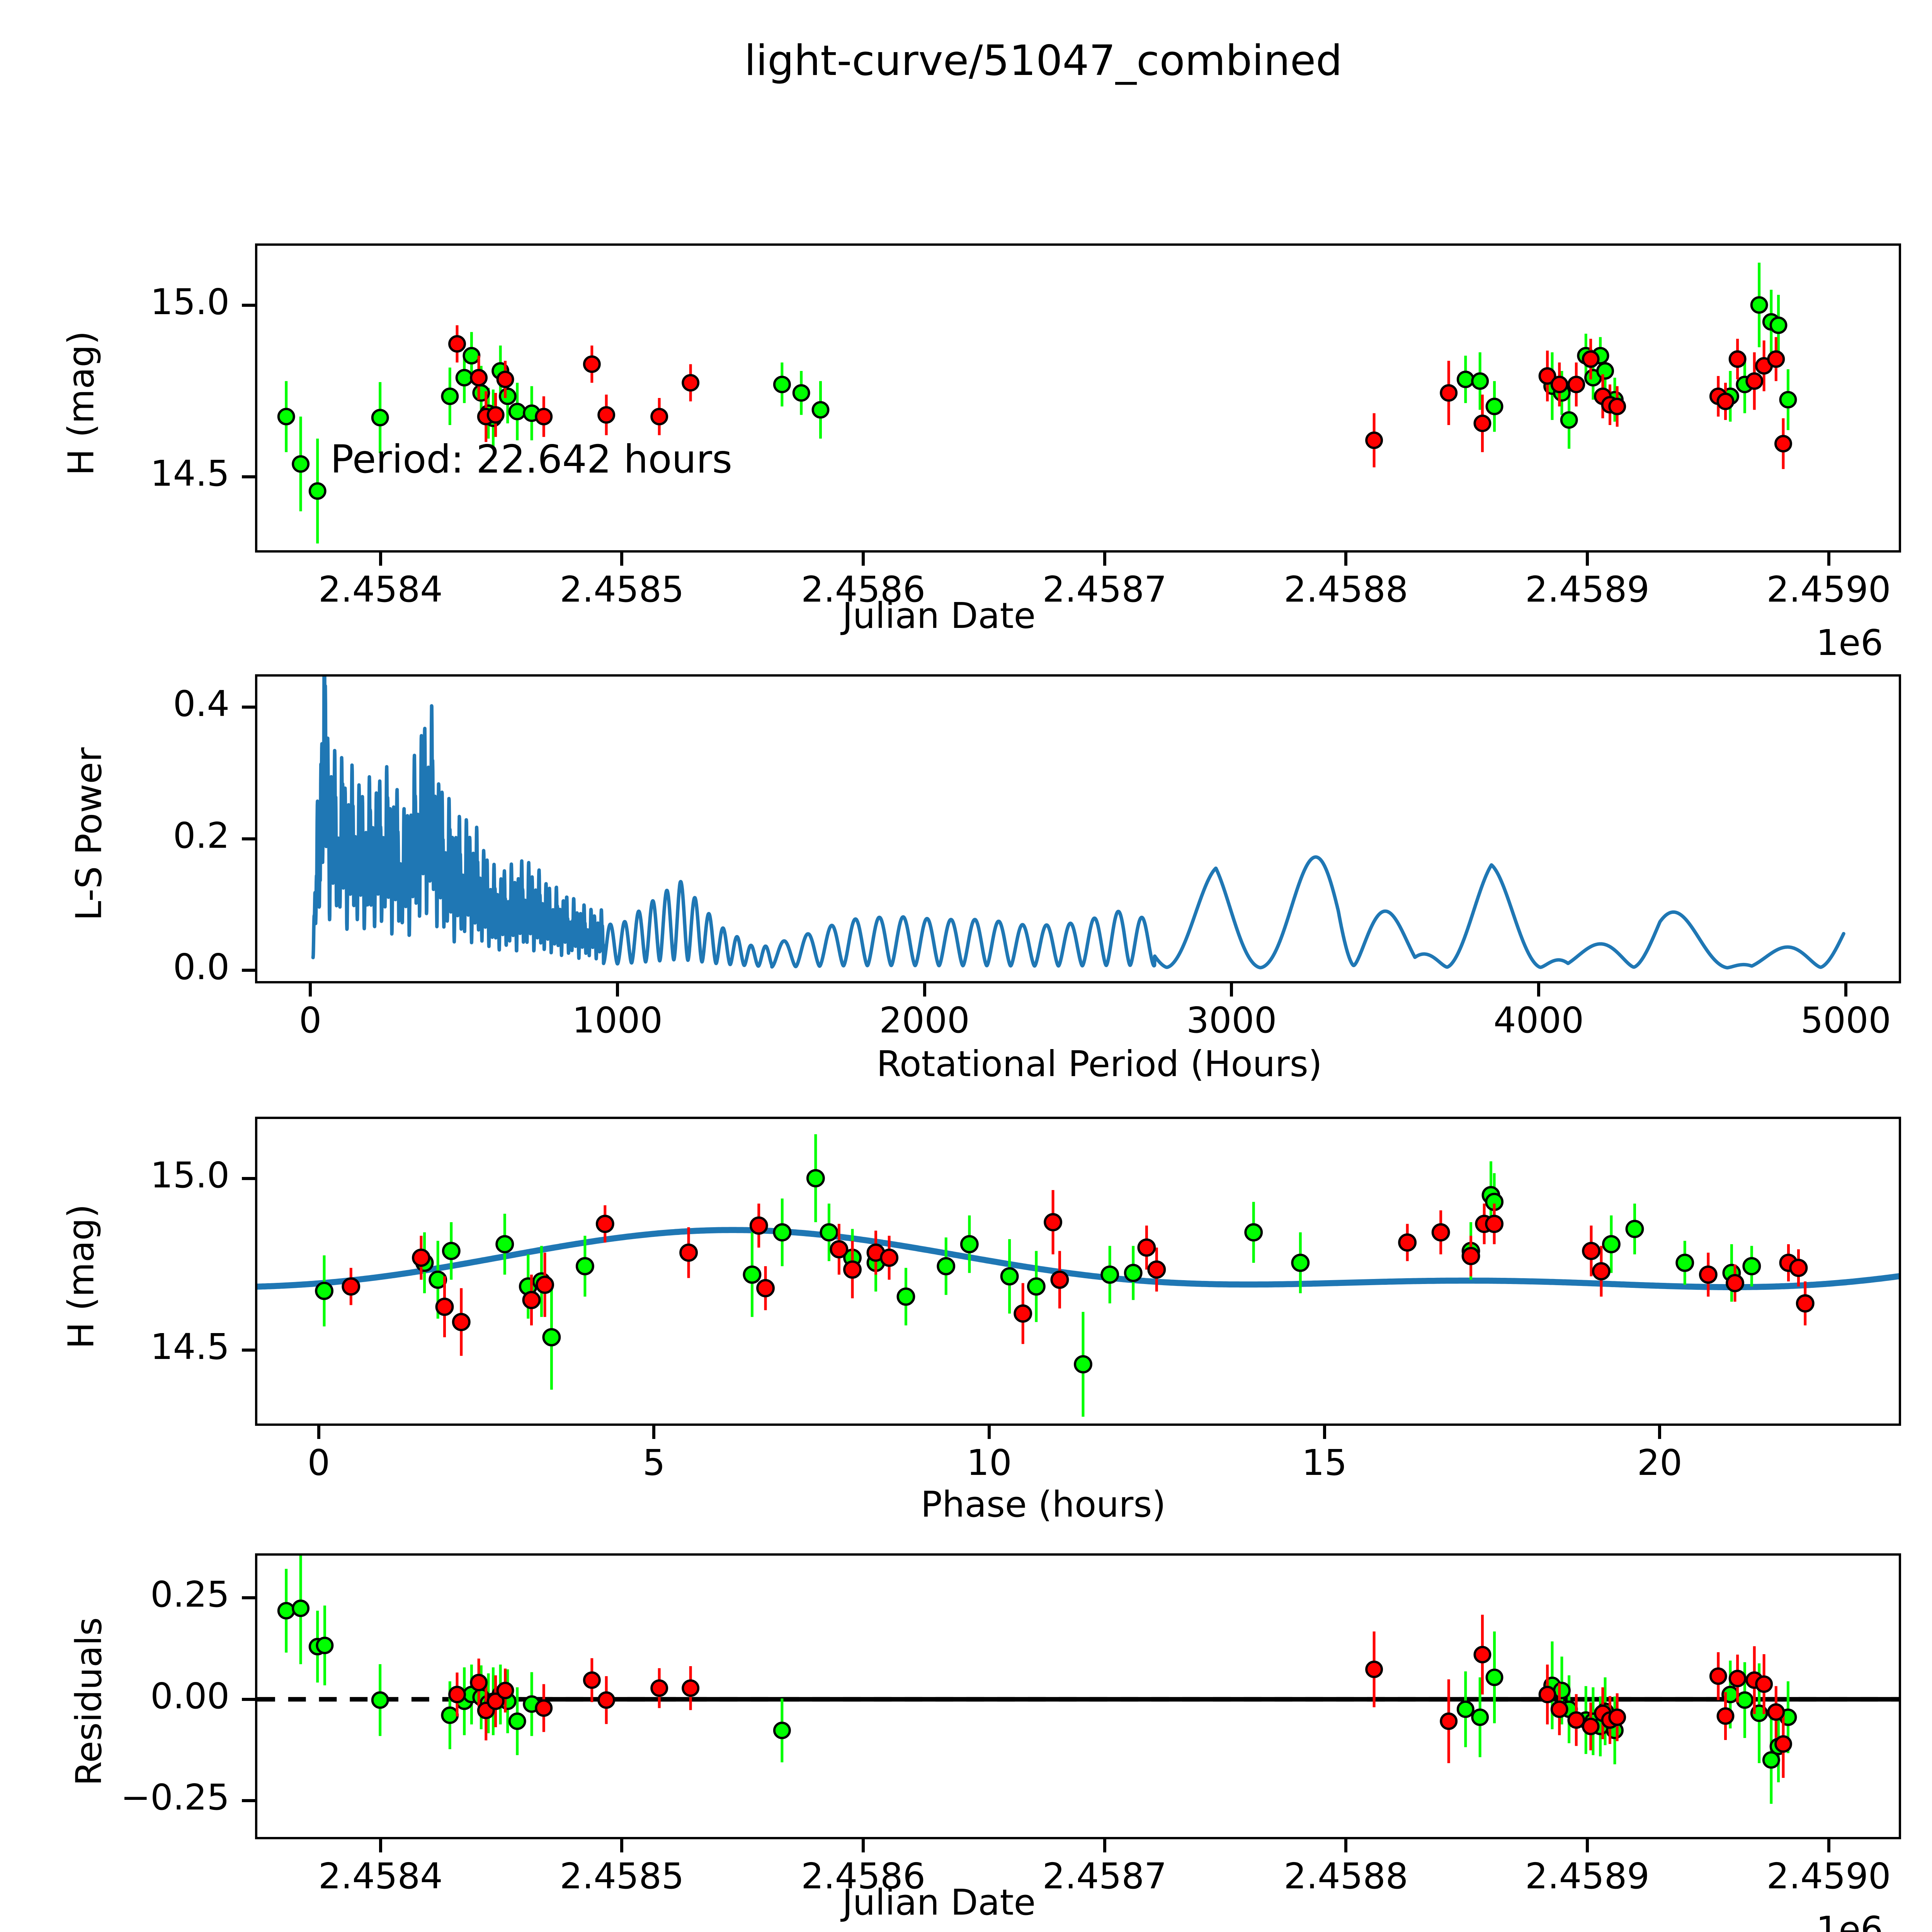 Image resolution: width=1932 pixels, height=1932 pixels. Describe the element at coordinates (925, 1020) in the screenshot. I see `x-tick-label: 2000` at that location.